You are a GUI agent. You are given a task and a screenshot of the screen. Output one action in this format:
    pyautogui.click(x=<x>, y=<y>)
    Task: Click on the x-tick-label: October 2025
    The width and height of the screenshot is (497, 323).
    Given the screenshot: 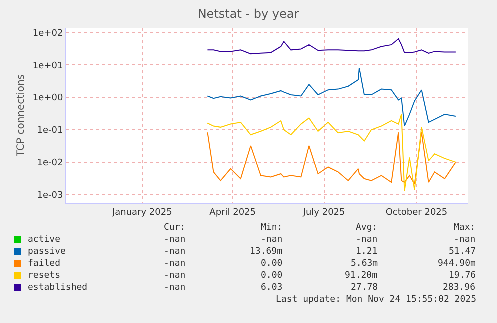 What is the action you would take?
    pyautogui.click(x=417, y=213)
    